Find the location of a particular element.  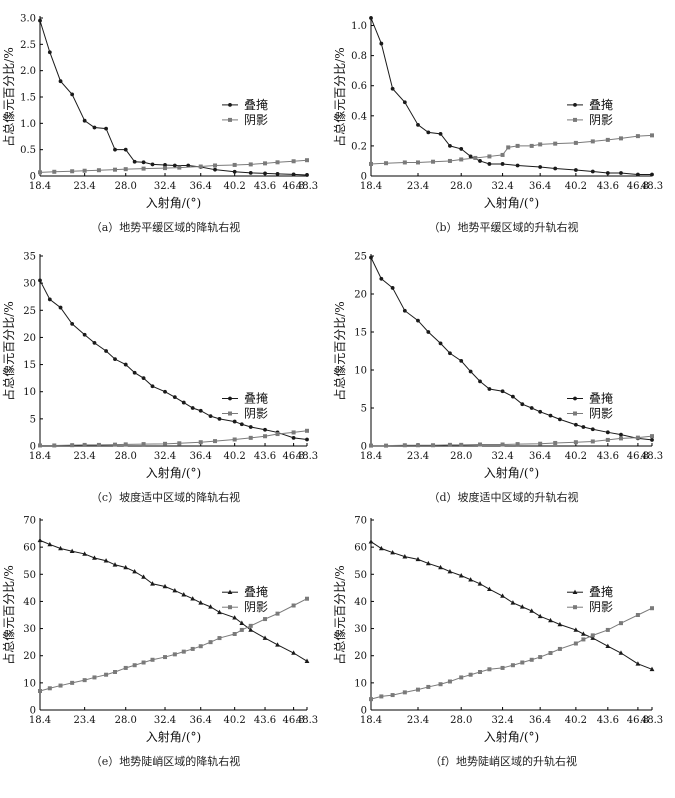

y-tick-label: 0.4 is located at coordinates (359, 116).